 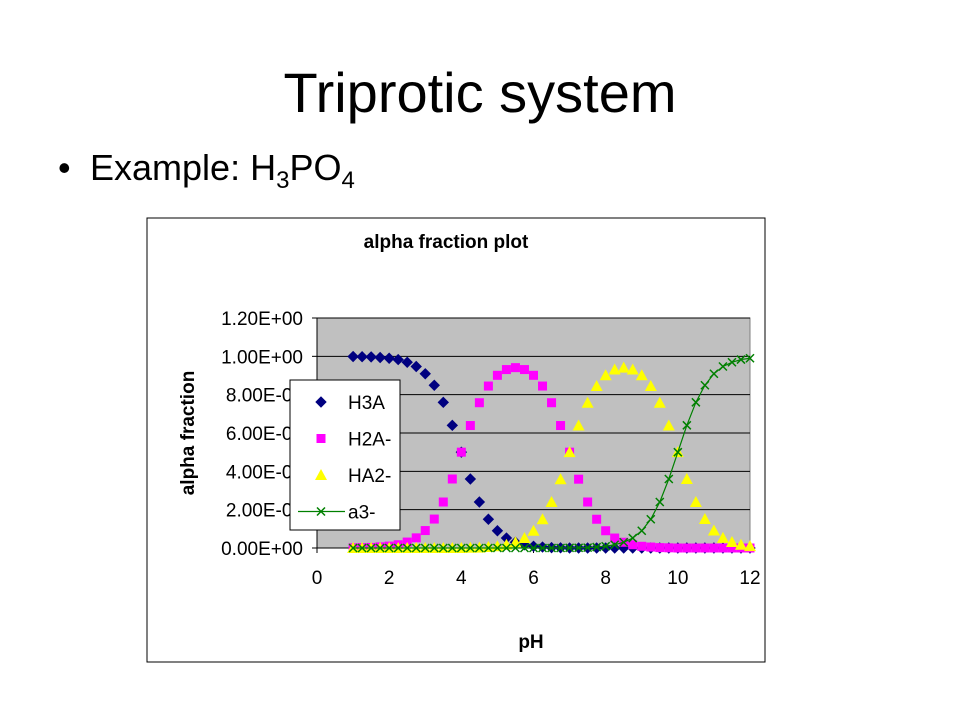 What do you see at coordinates (389, 578) in the screenshot?
I see `x-tick-label: 2` at bounding box center [389, 578].